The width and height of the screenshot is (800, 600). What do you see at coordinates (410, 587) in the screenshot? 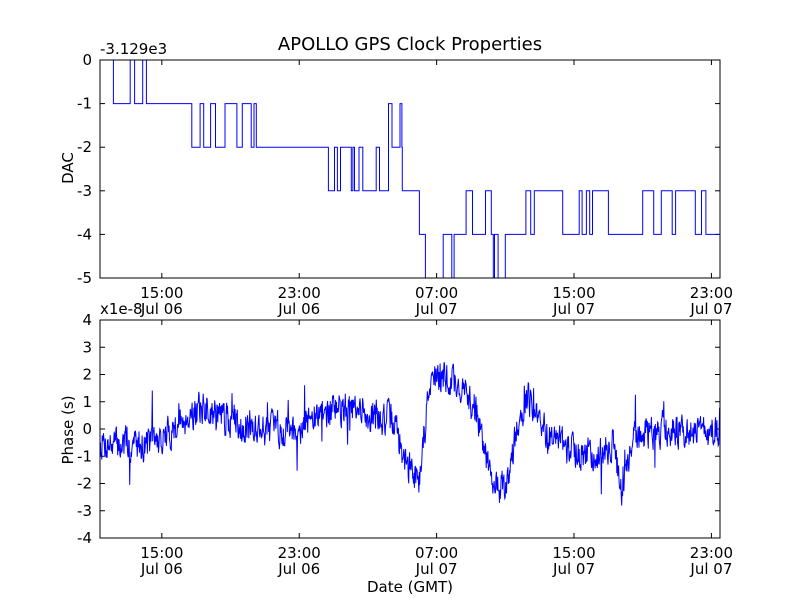
I see `phase-xlabel: Date (GMT)` at bounding box center [410, 587].